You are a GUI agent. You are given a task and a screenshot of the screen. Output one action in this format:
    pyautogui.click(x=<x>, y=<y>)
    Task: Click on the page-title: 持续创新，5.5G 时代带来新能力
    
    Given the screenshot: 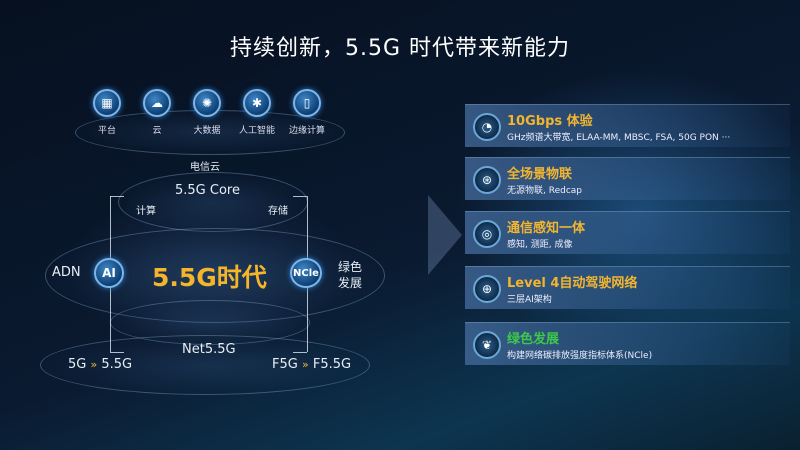 What is the action you would take?
    pyautogui.click(x=400, y=48)
    